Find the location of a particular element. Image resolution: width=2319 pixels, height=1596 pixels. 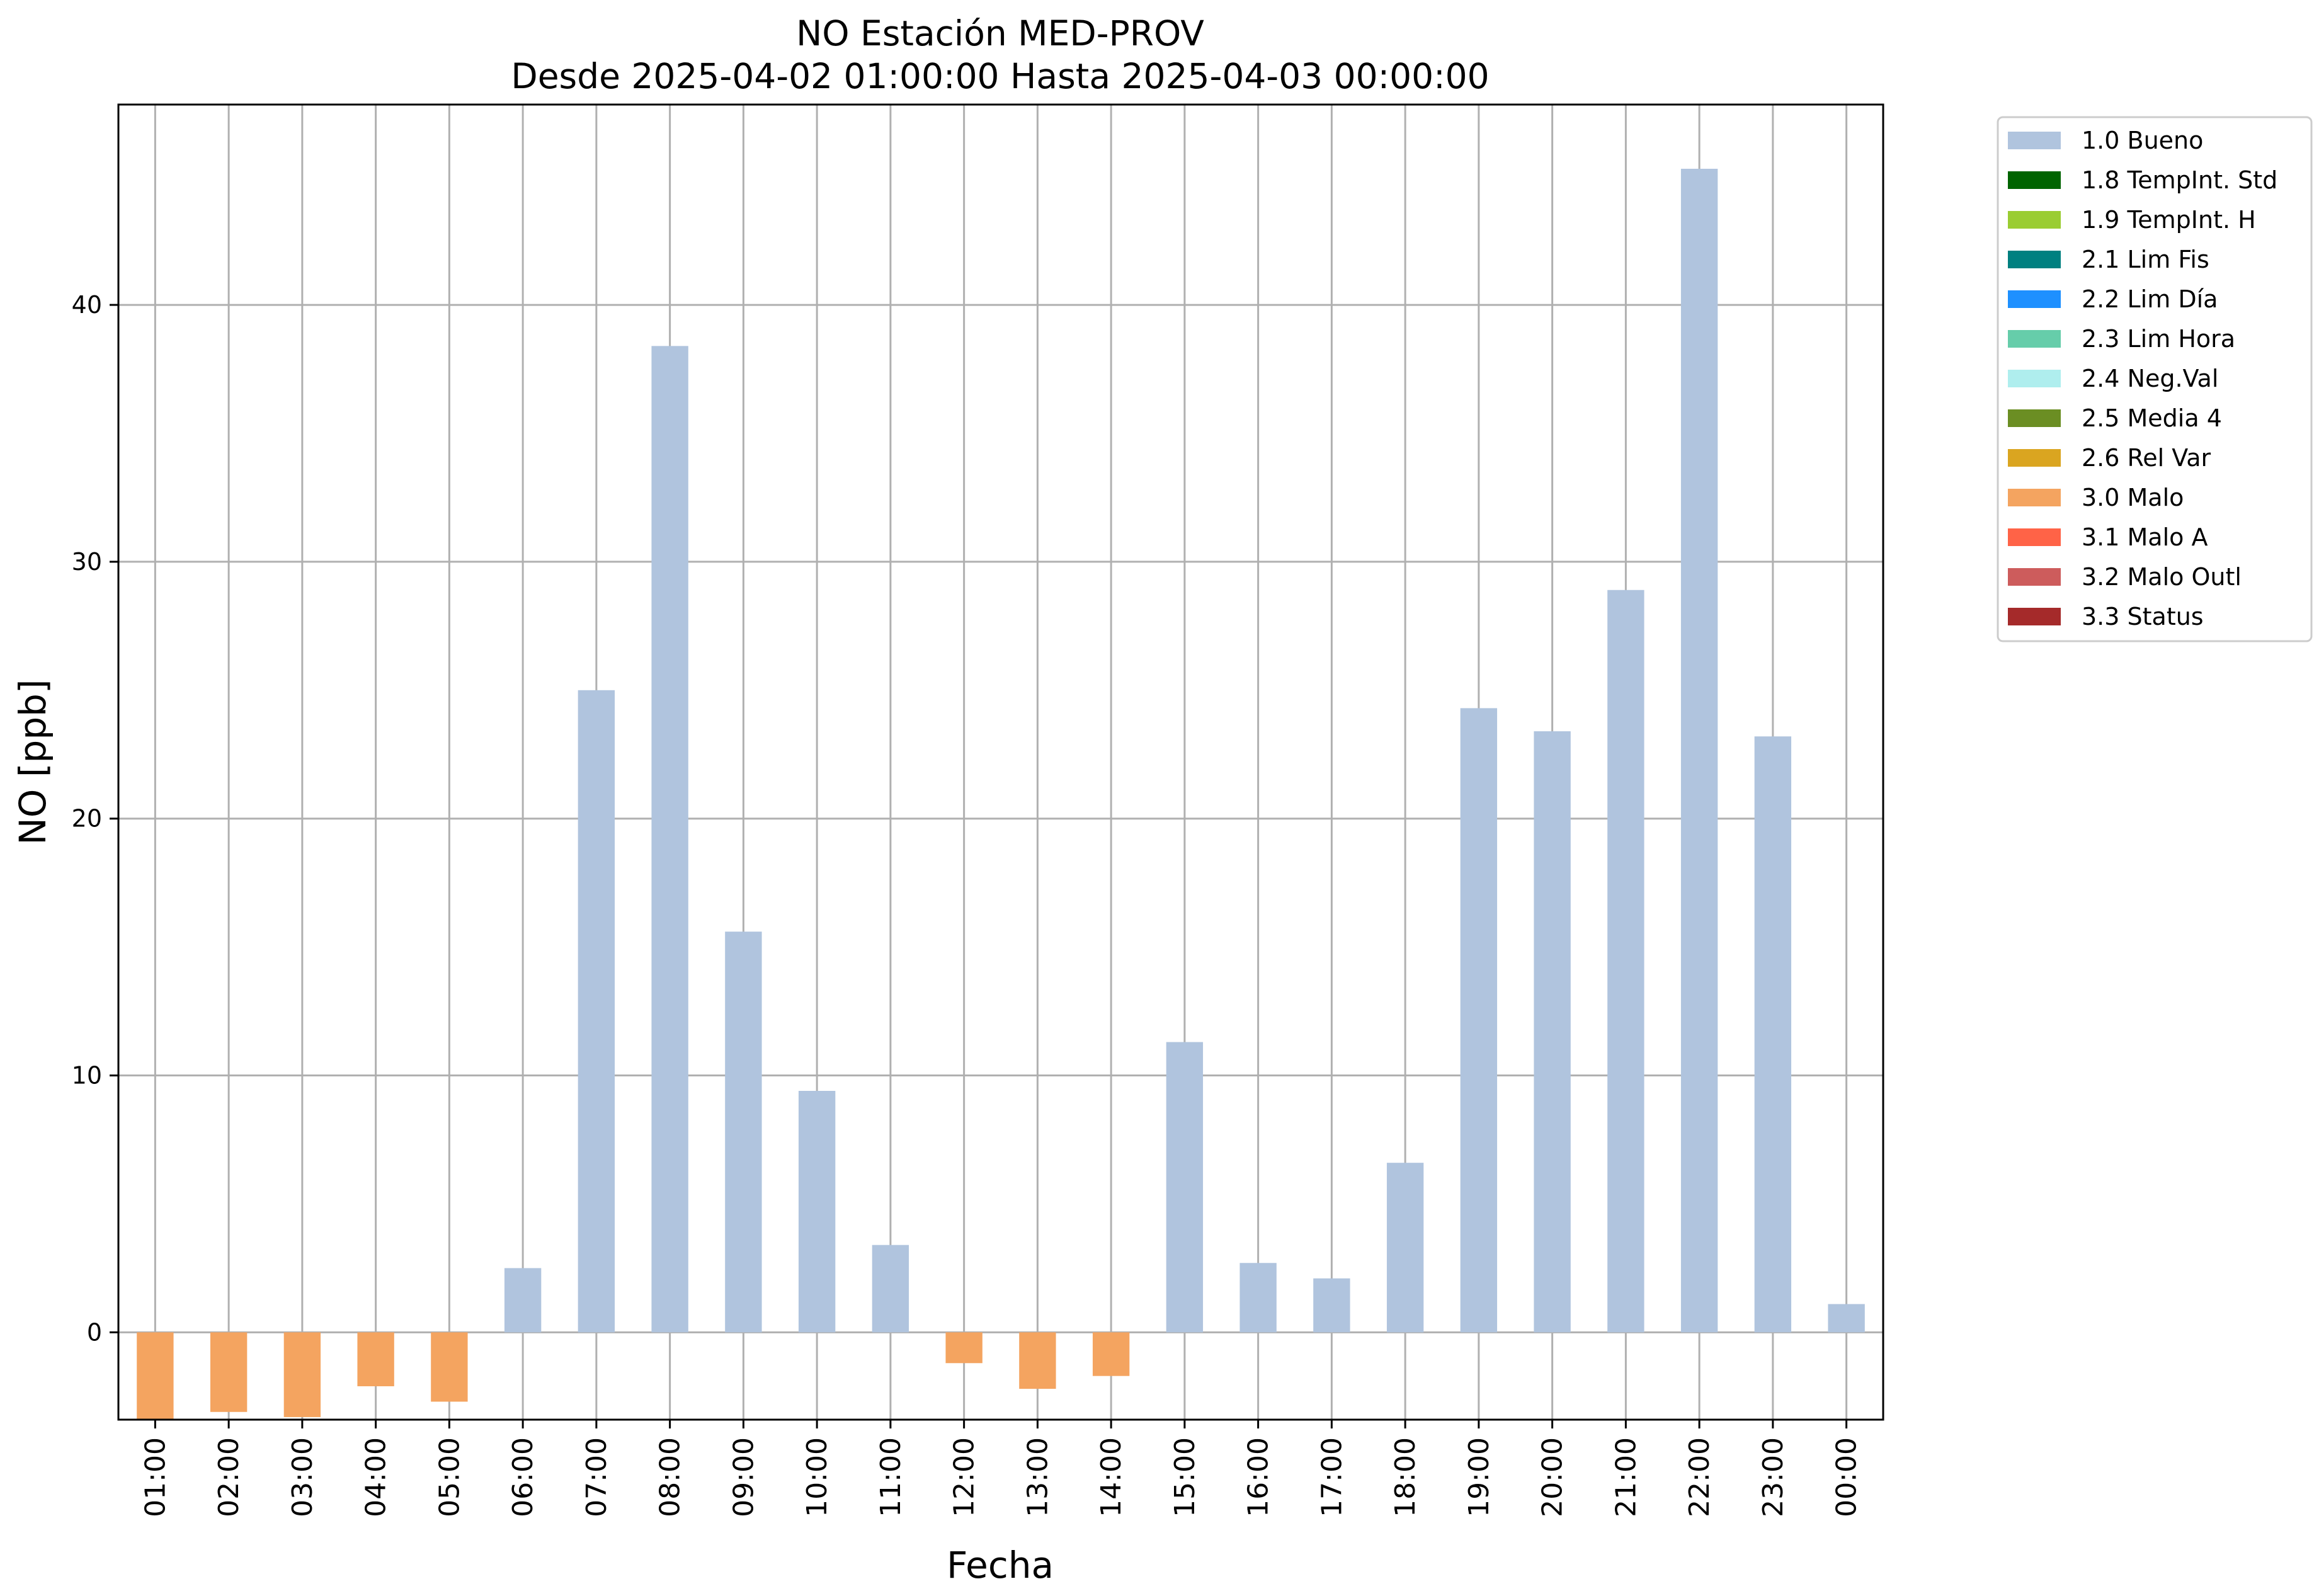

x-tick-label: 03:00 is located at coordinates (303, 1477).